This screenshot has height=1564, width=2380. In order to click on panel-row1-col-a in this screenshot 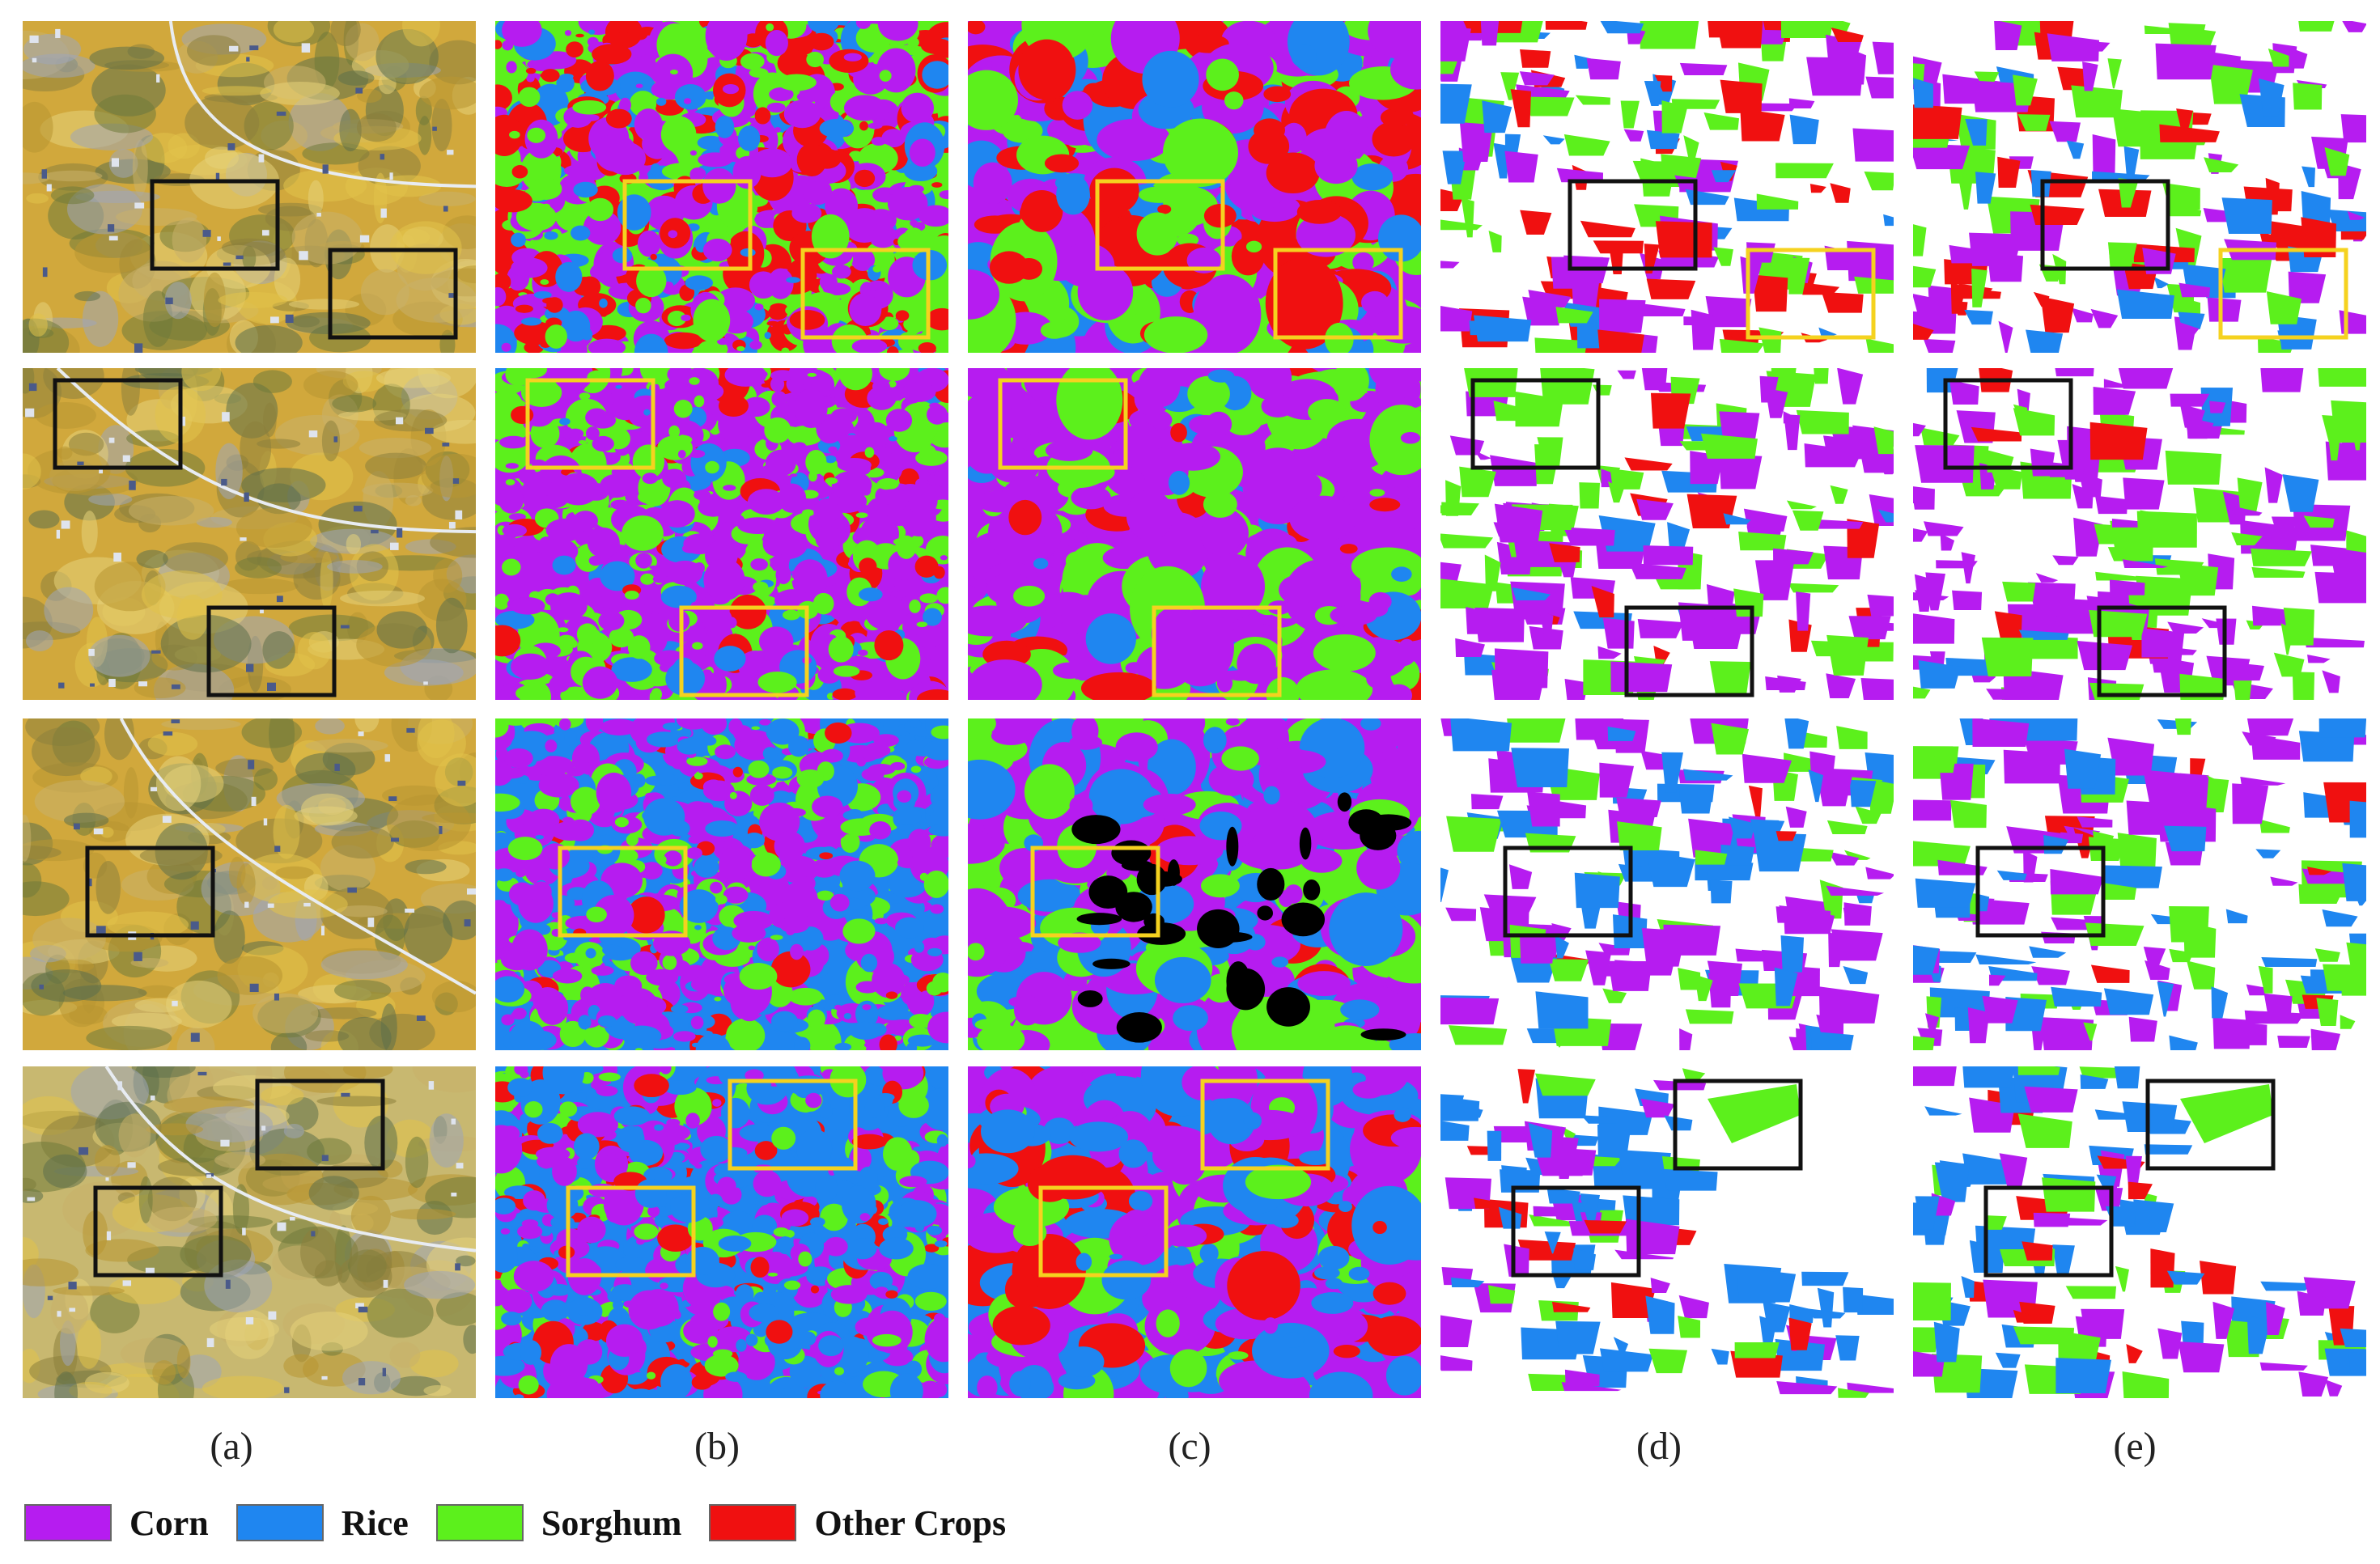, I will do `click(250, 187)`.